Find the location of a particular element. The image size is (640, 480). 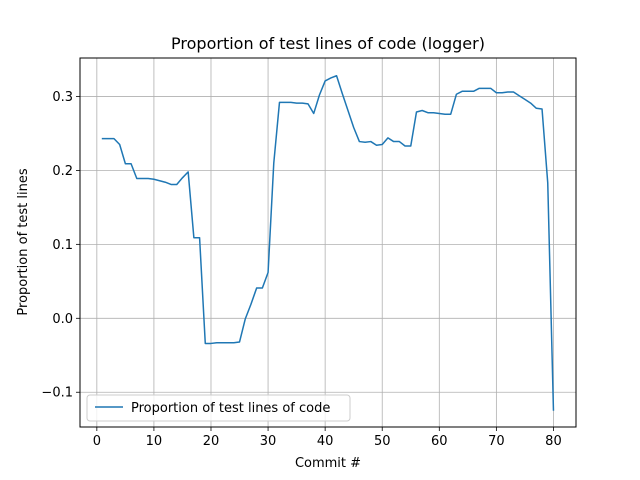

x-tick-label: 30 is located at coordinates (268, 441).